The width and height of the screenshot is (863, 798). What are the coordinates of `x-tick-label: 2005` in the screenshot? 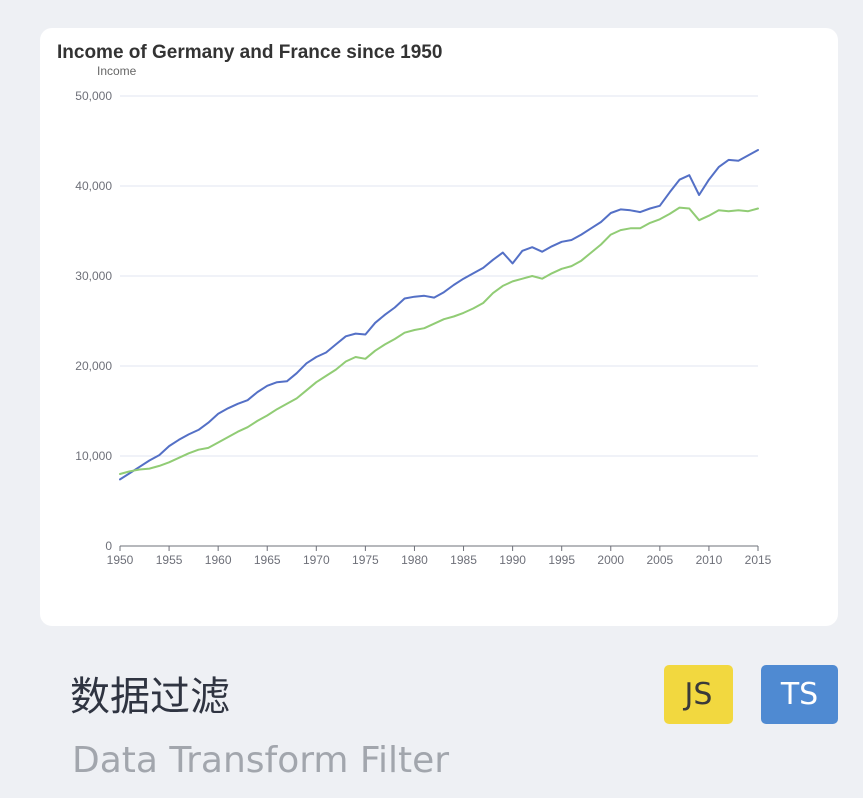 It's located at (659, 560).